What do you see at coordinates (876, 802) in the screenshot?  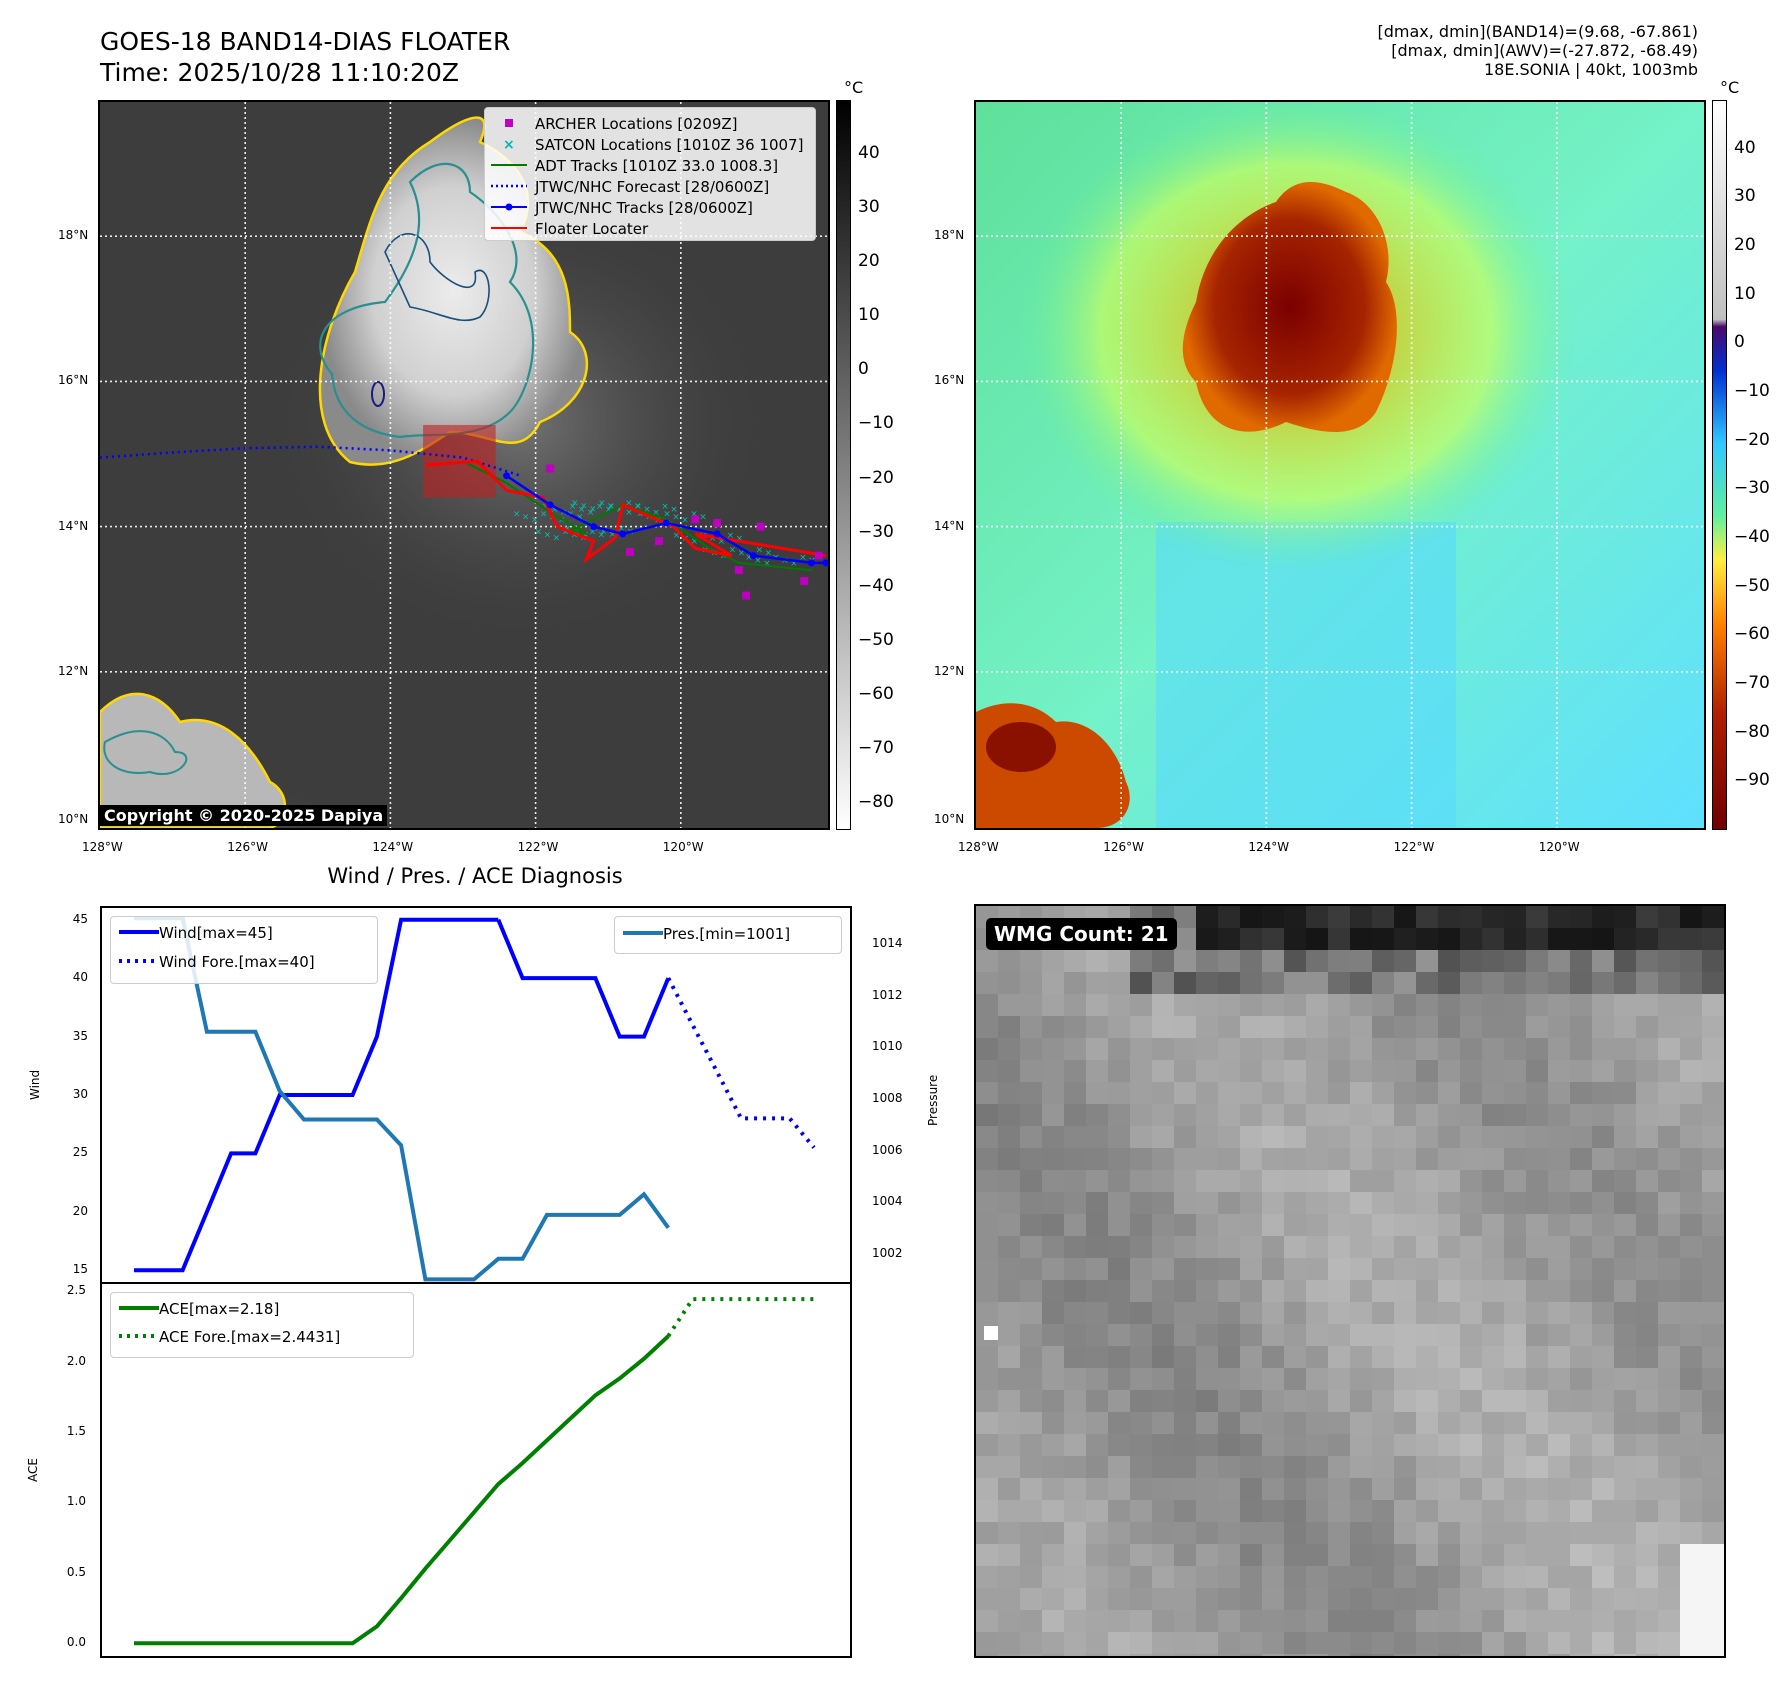 I see `colorbar-tick-label: −80` at bounding box center [876, 802].